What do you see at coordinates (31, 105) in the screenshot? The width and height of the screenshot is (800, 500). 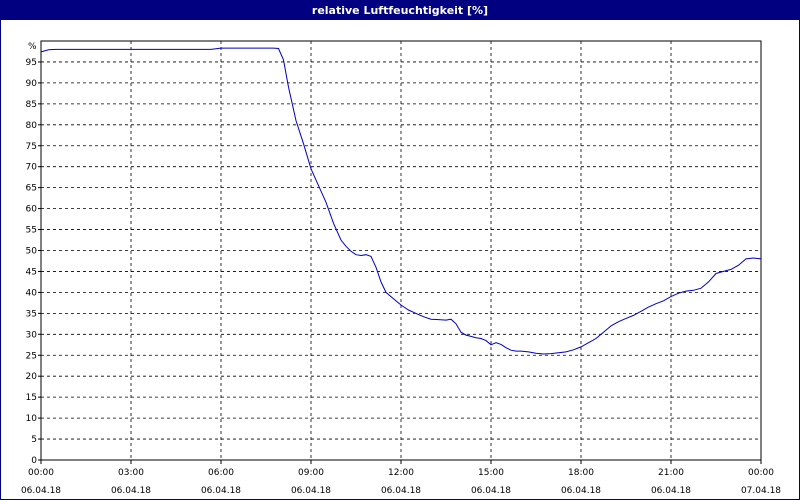 I see `y-tick-label: 85` at bounding box center [31, 105].